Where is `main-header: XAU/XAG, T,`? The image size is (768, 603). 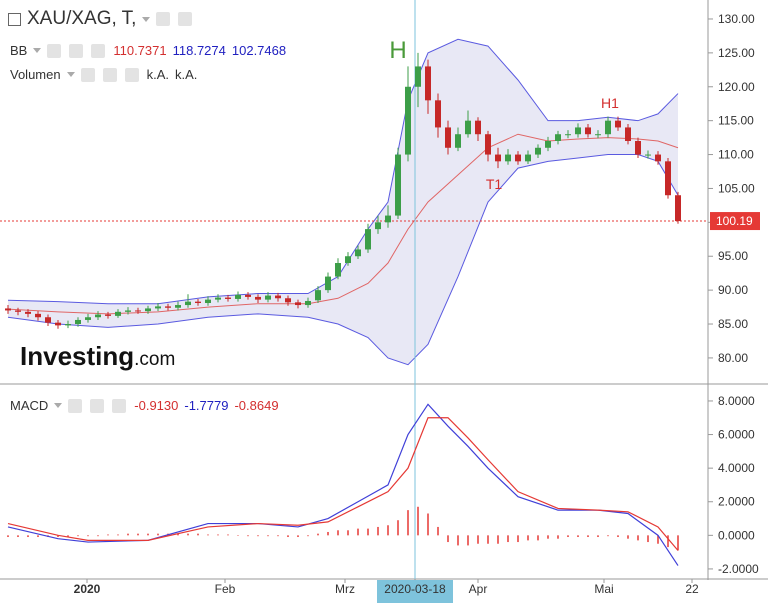 main-header: XAU/XAG, T, is located at coordinates (101, 19).